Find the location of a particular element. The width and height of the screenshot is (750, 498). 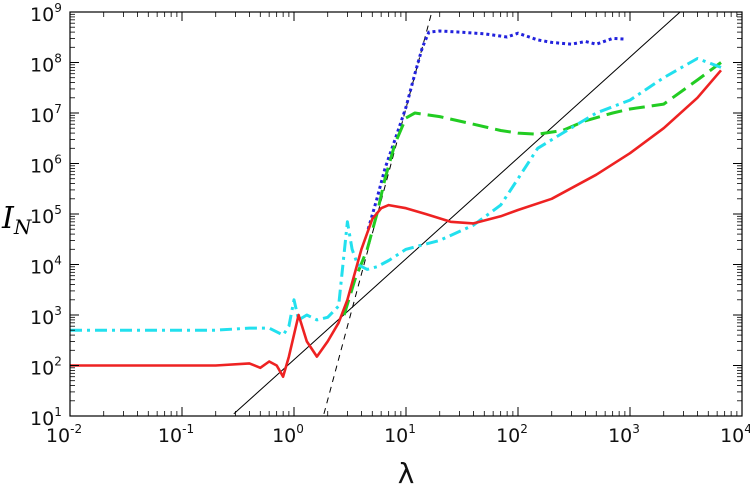

y-tick-label: 10³ is located at coordinates (46, 316).